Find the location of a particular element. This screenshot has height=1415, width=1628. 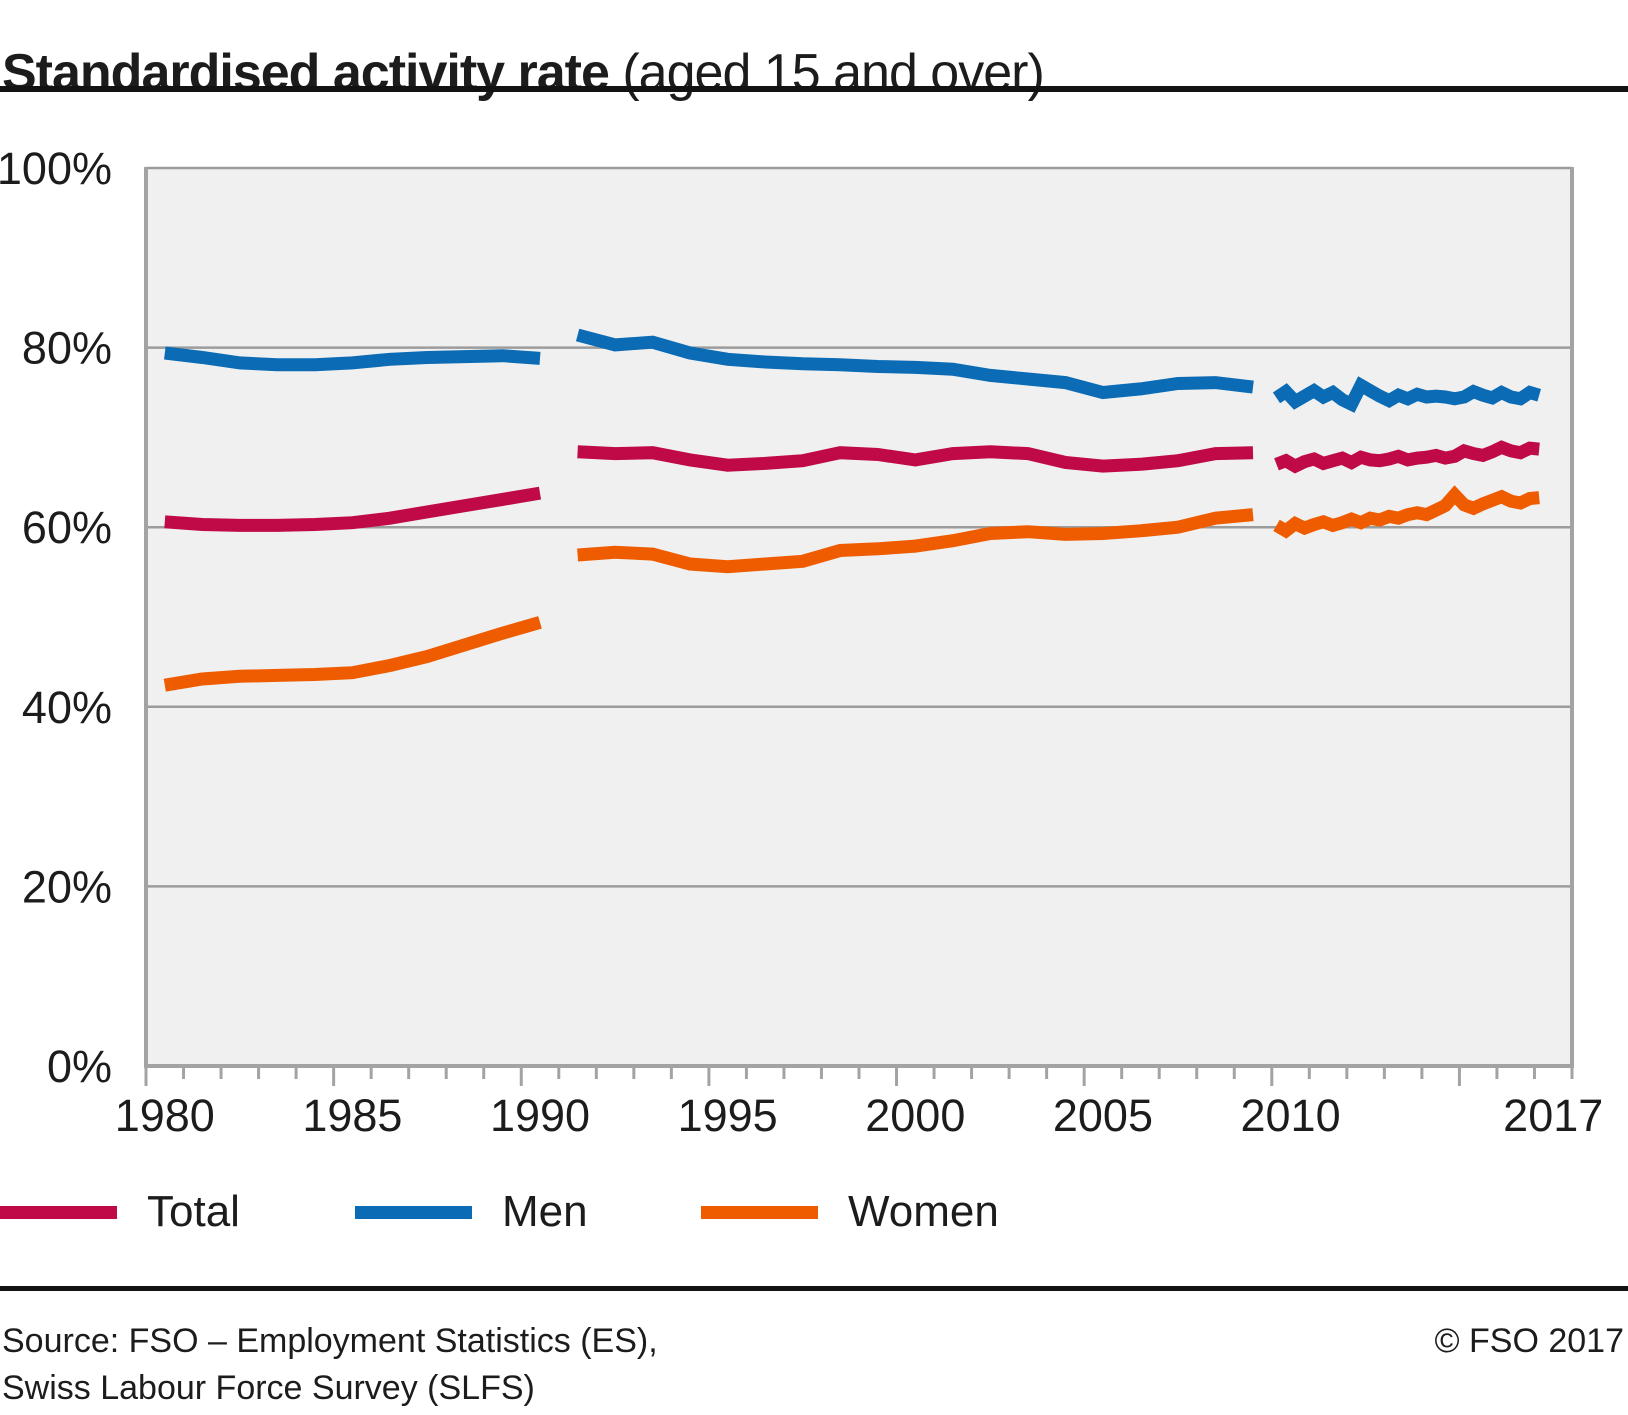

x-axis-label-1985: 1985 is located at coordinates (352, 1115).